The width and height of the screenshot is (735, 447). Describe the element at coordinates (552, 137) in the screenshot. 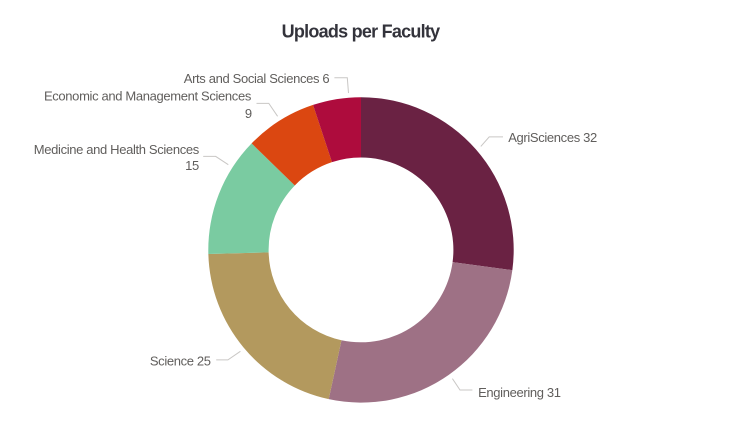

I see `svg-text: AgriSciences 32` at that location.